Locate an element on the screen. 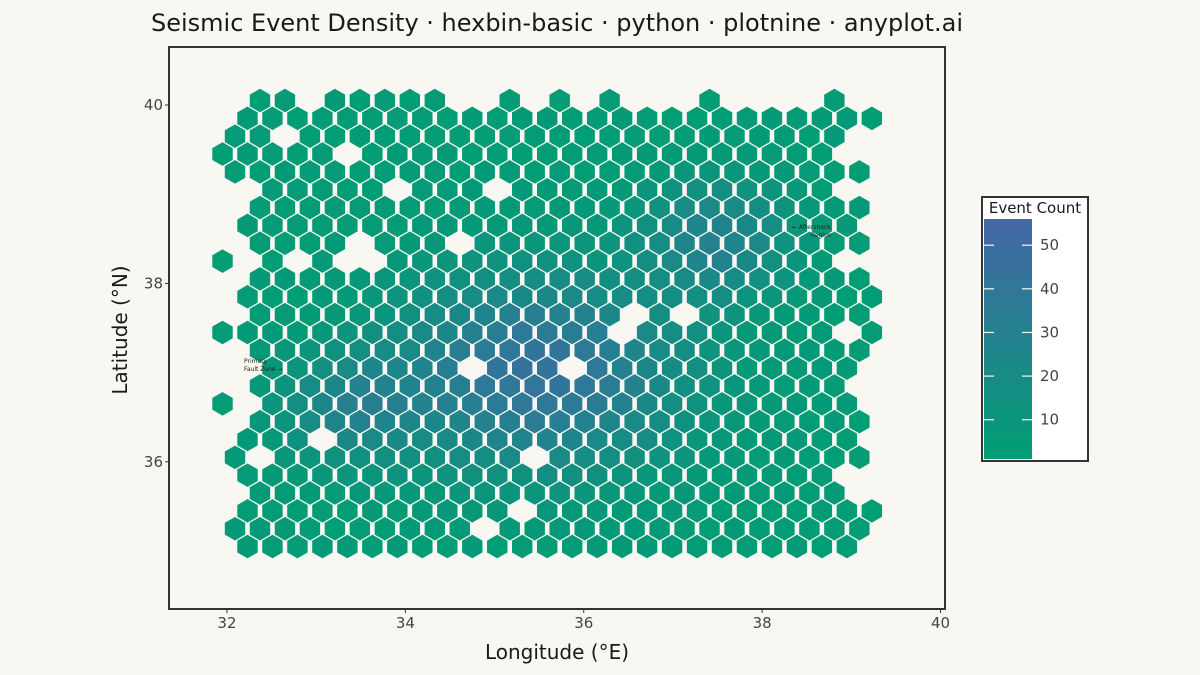 The height and width of the screenshot is (675, 1200). legend-title: Event Count is located at coordinates (1035, 208).